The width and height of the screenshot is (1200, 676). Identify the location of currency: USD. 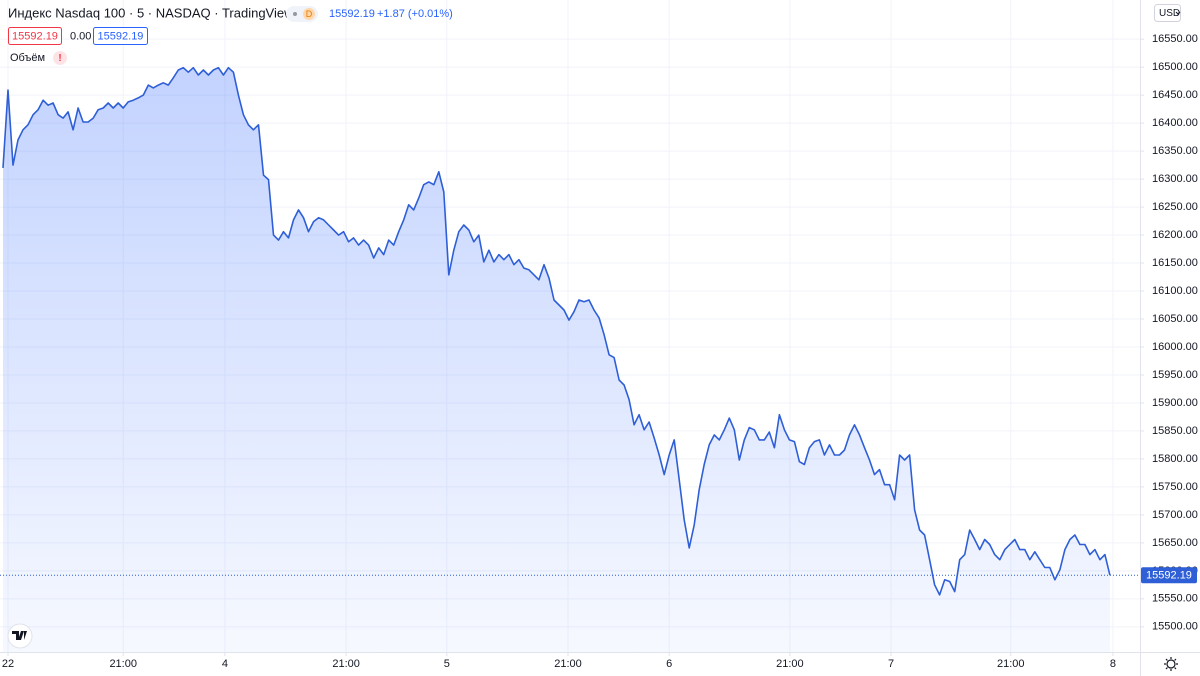
(1169, 13).